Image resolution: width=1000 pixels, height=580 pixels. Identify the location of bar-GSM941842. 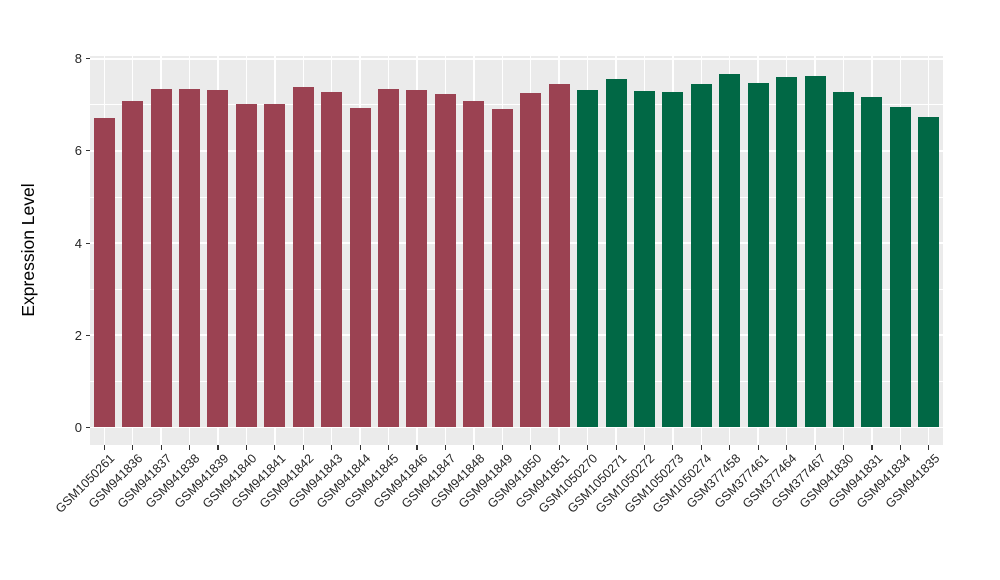
(303, 257).